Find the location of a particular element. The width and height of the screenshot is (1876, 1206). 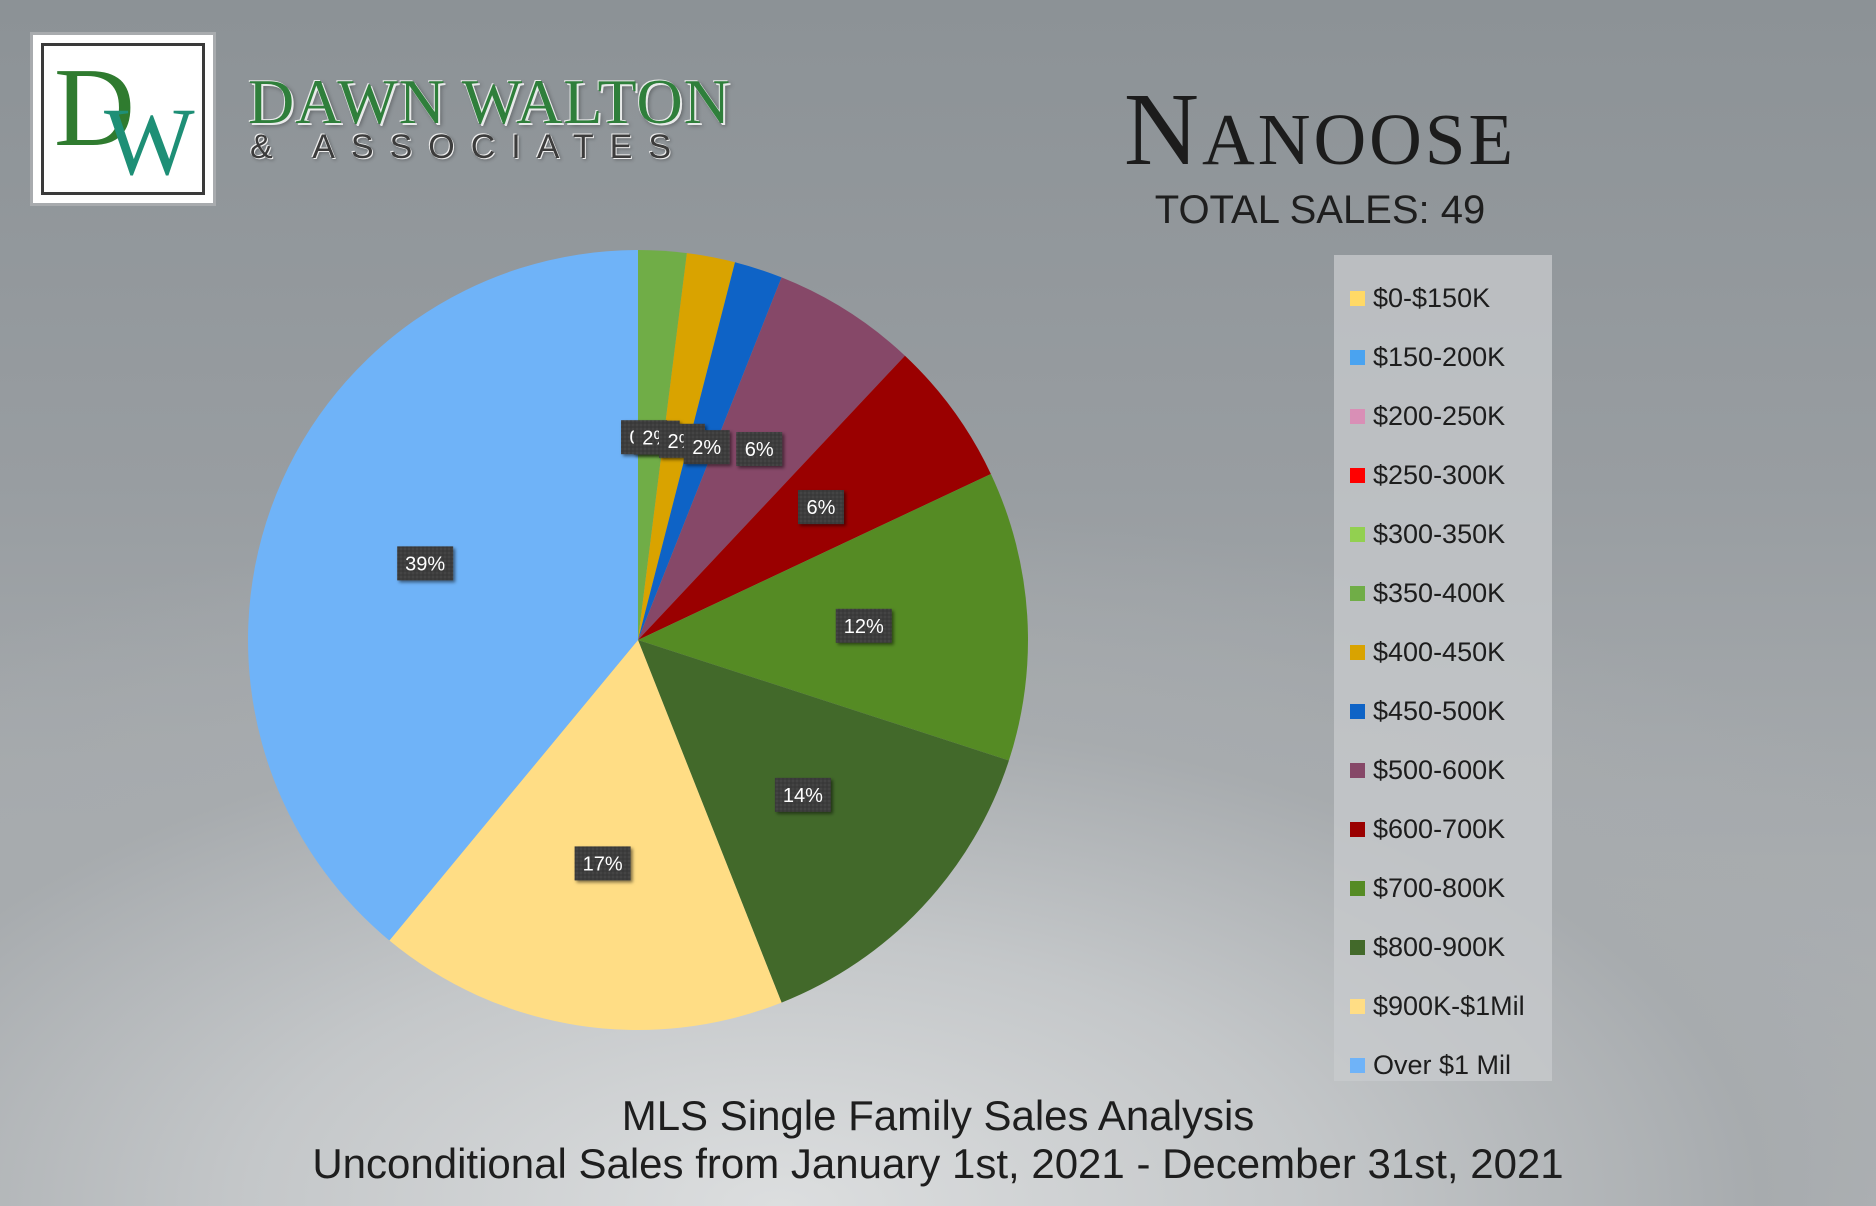

legend-item: $500-600K is located at coordinates (1443, 770).